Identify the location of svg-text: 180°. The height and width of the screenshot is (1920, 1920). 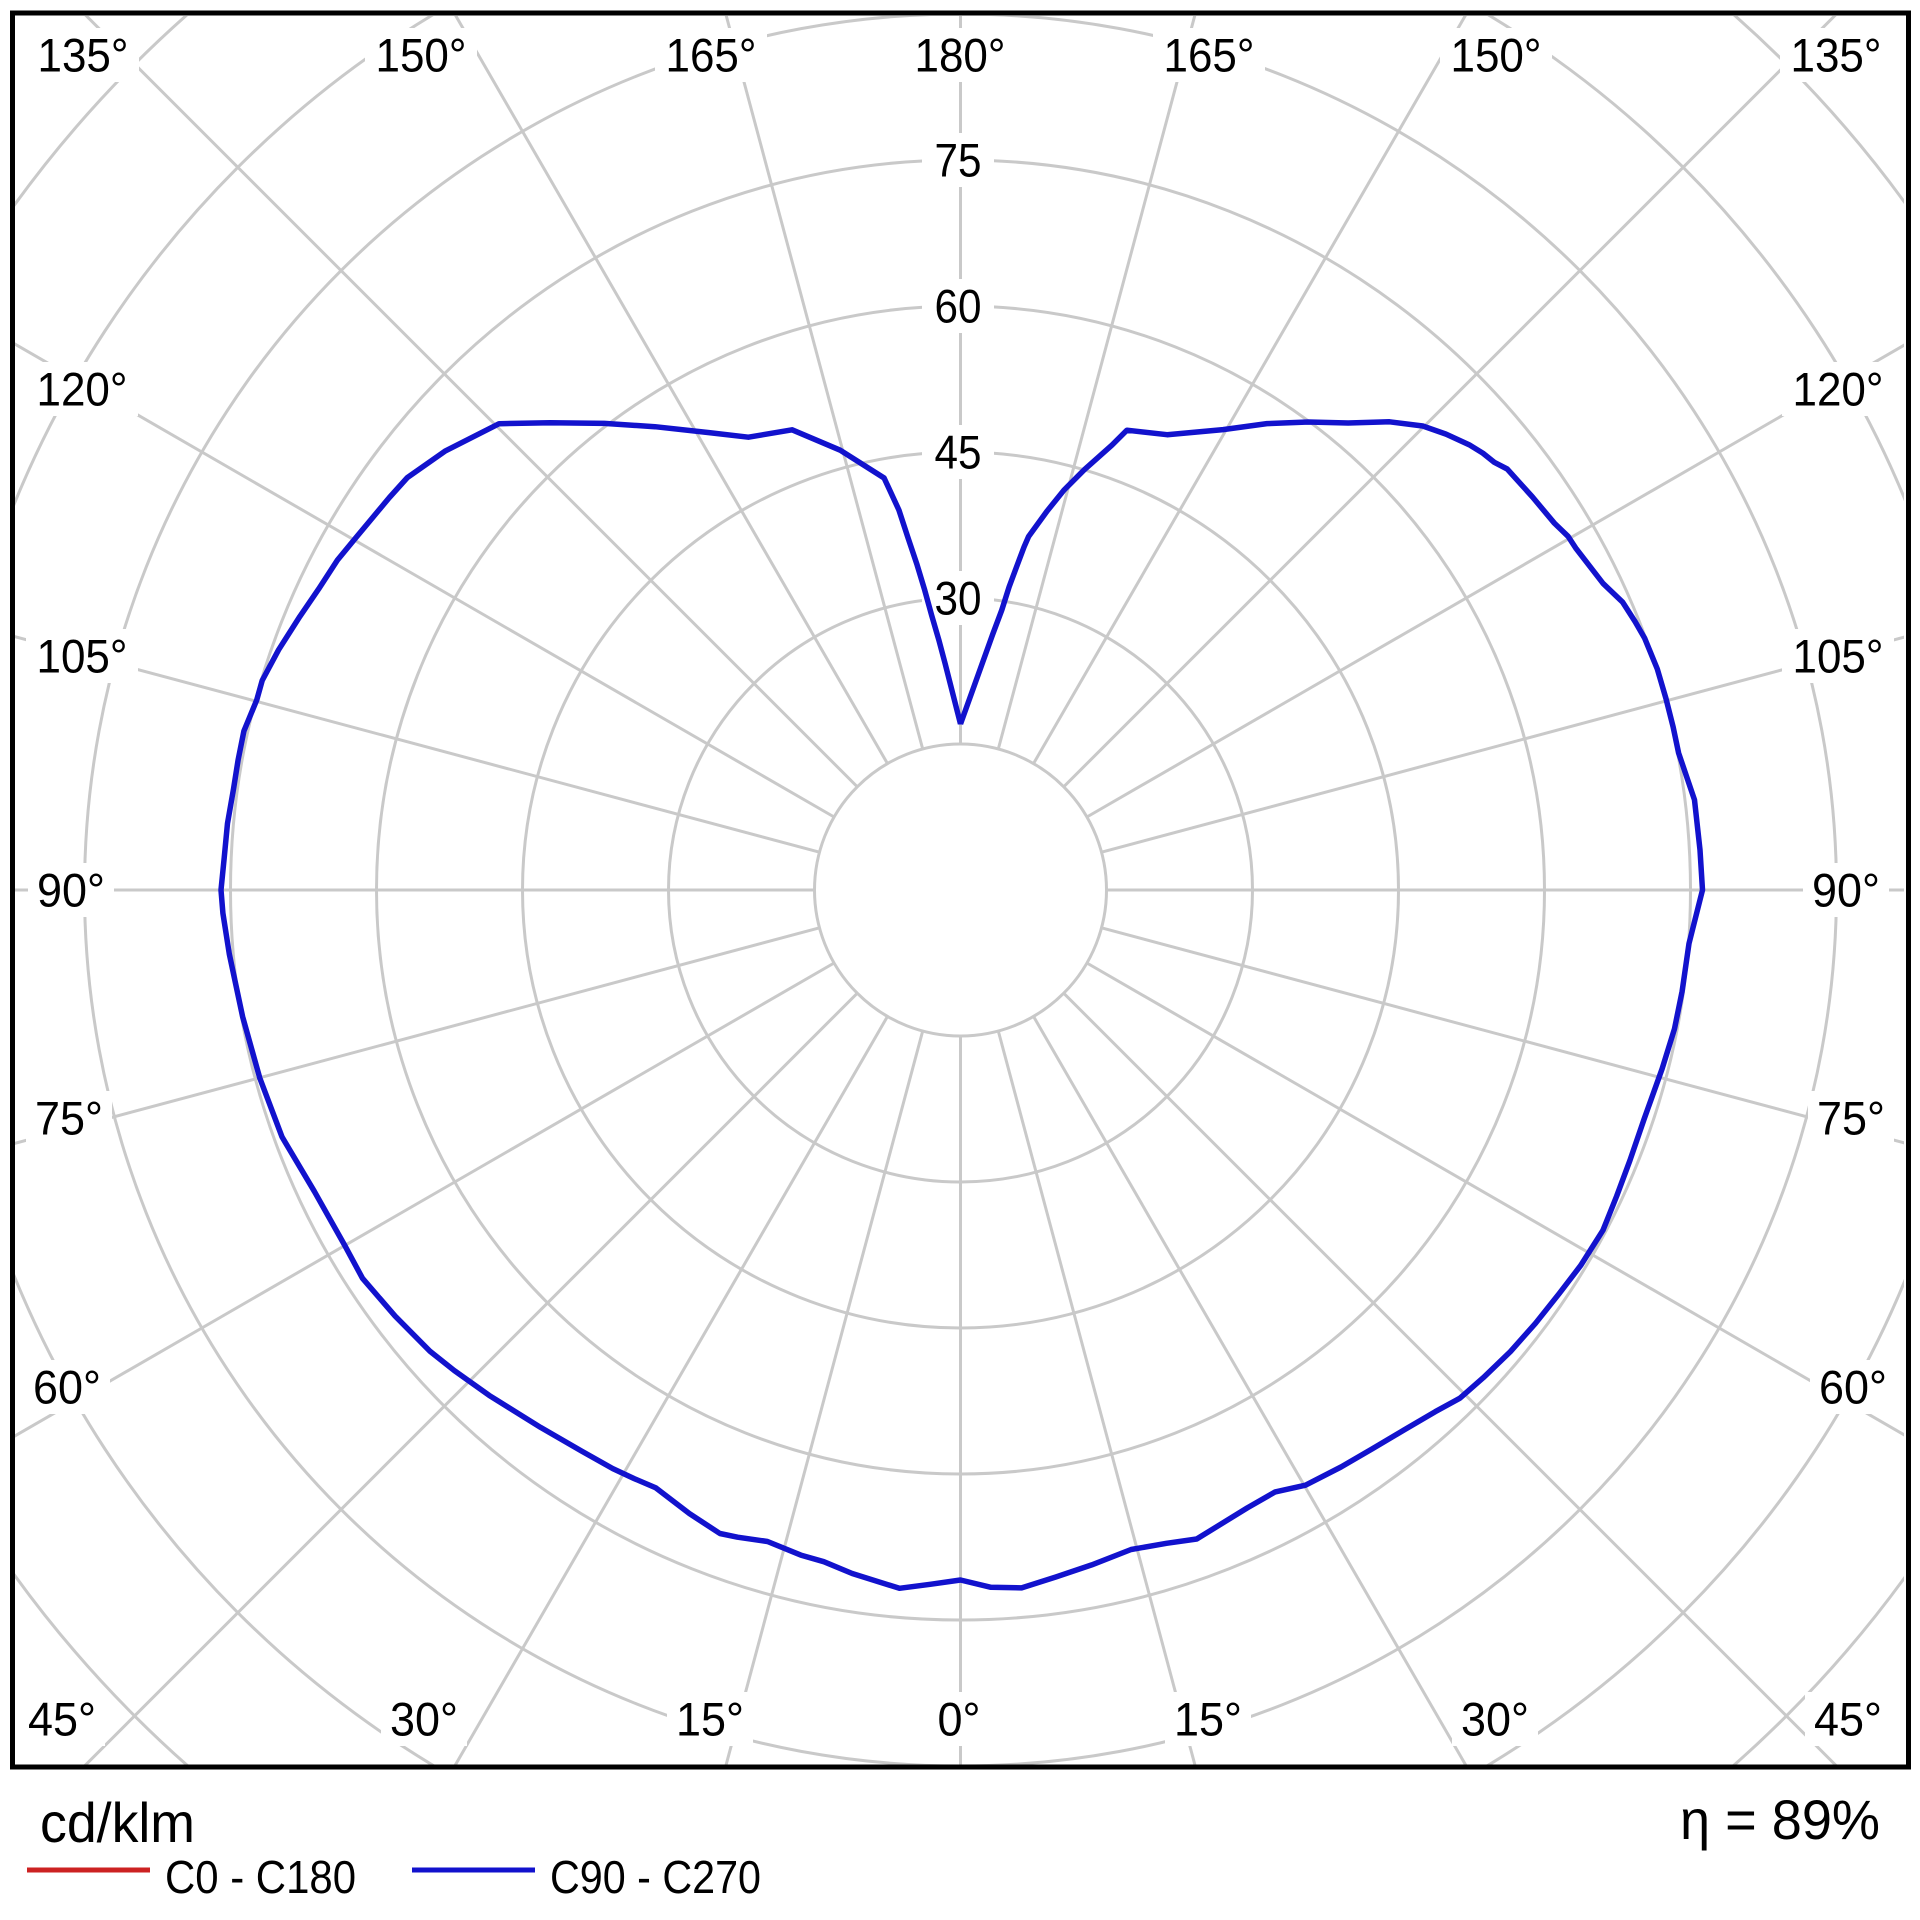
(960, 55).